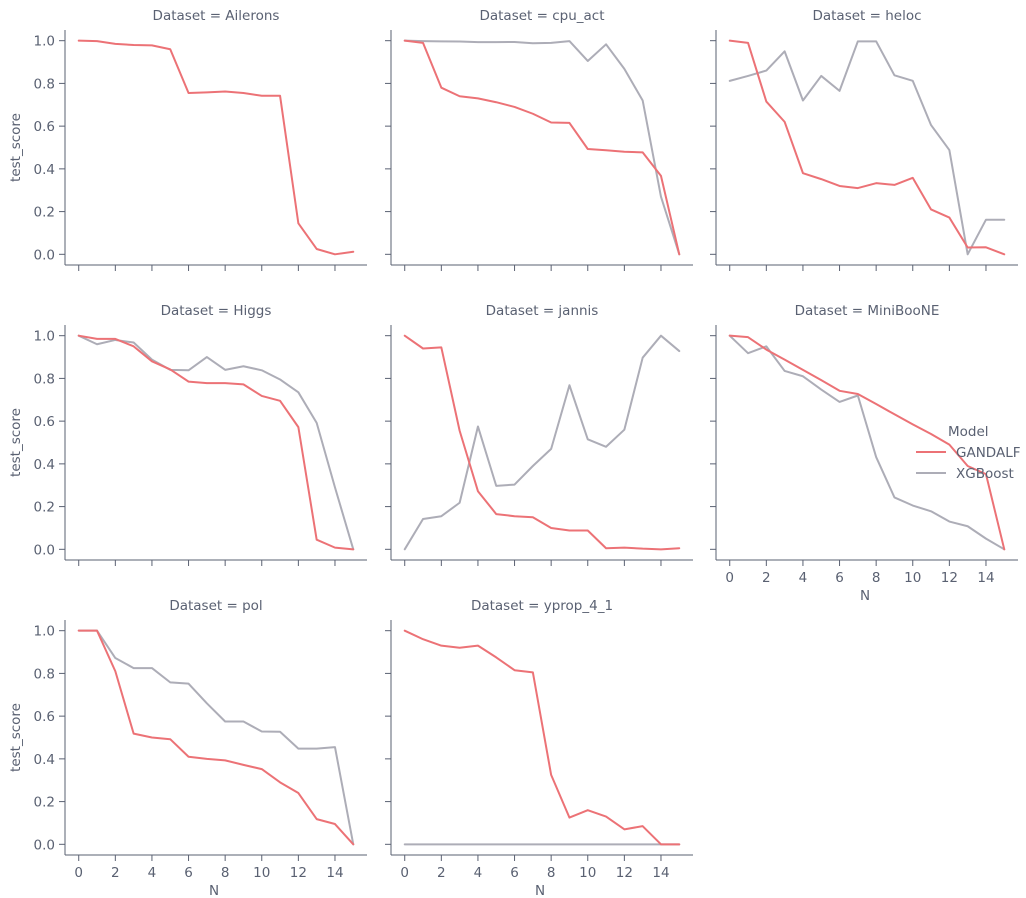 The image size is (1026, 898). Describe the element at coordinates (542, 311) in the screenshot. I see `panel-title: Dataset = jannis` at that location.